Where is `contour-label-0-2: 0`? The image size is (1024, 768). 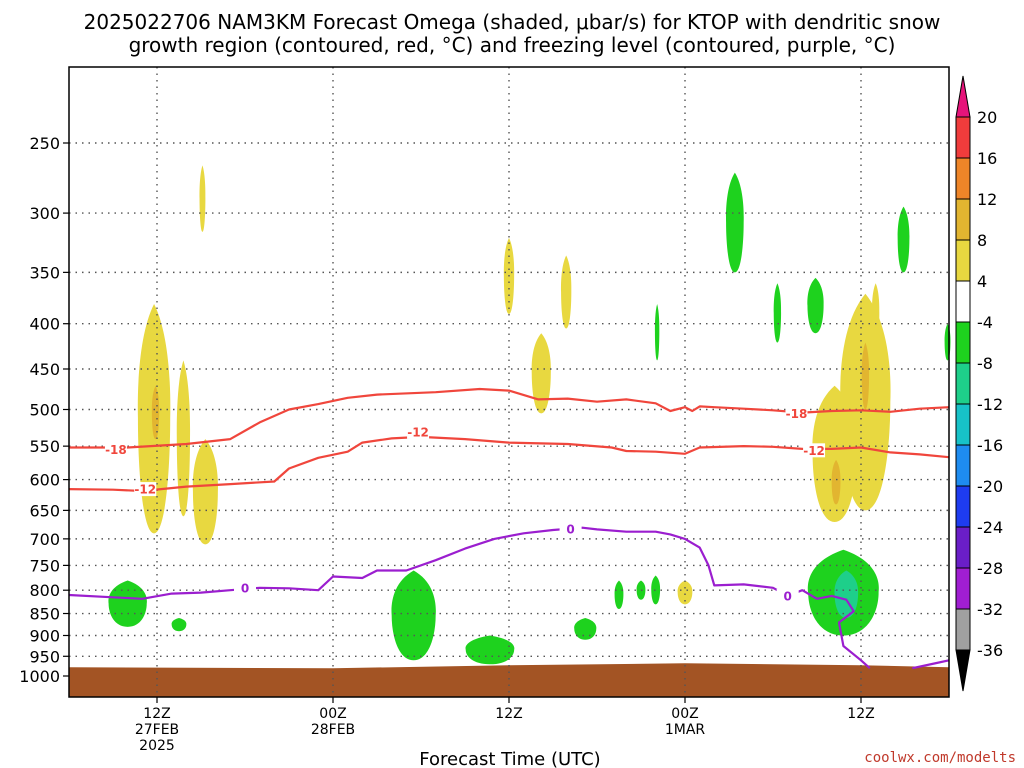
contour-label-0-2: 0 is located at coordinates (787, 596).